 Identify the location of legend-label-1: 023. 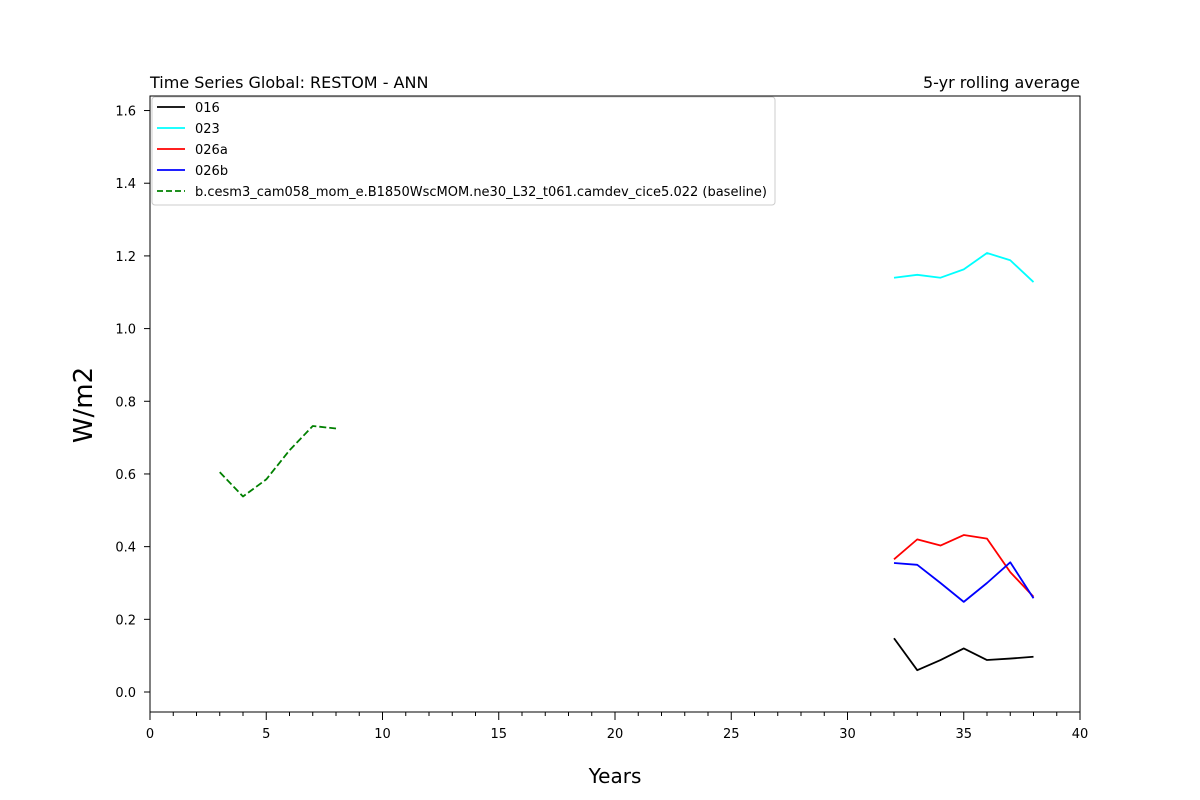
(207, 129).